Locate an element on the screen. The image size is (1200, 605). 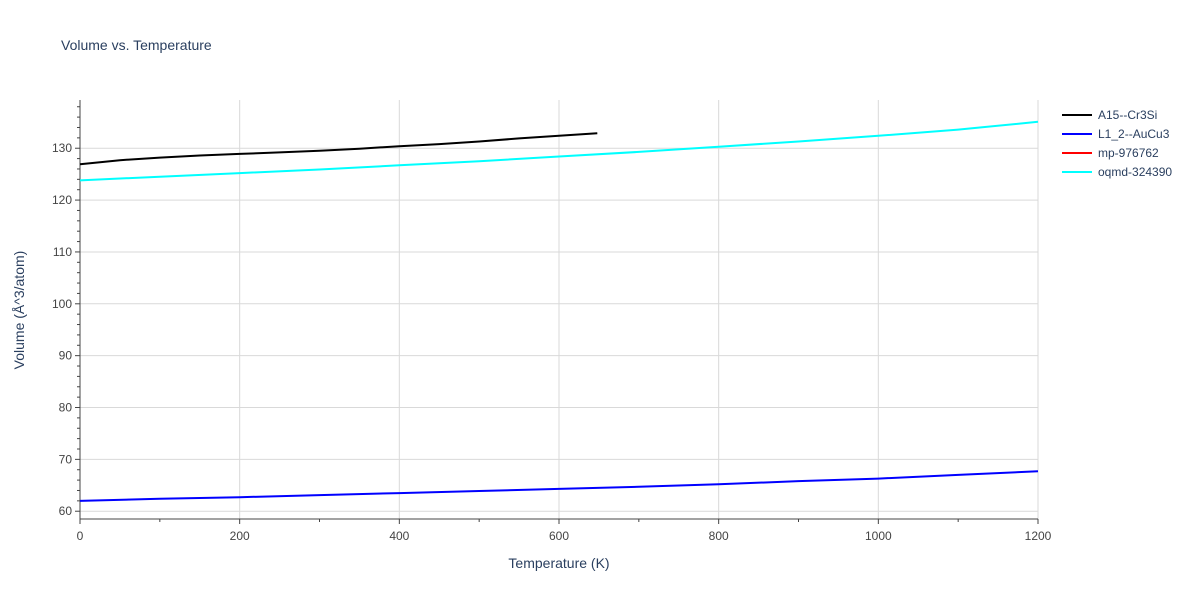
x-tick-label: 400 is located at coordinates (399, 536).